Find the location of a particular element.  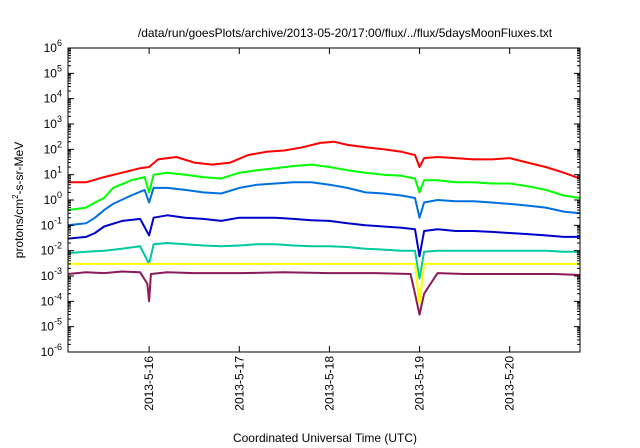

y-tick-exponent: 5 is located at coordinates (59, 68).